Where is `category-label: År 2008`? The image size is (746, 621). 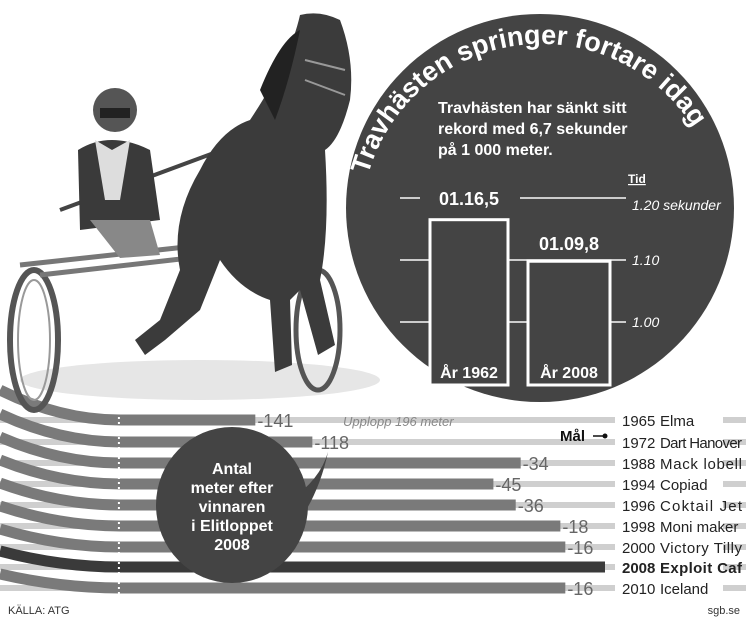 category-label: År 2008 is located at coordinates (569, 372).